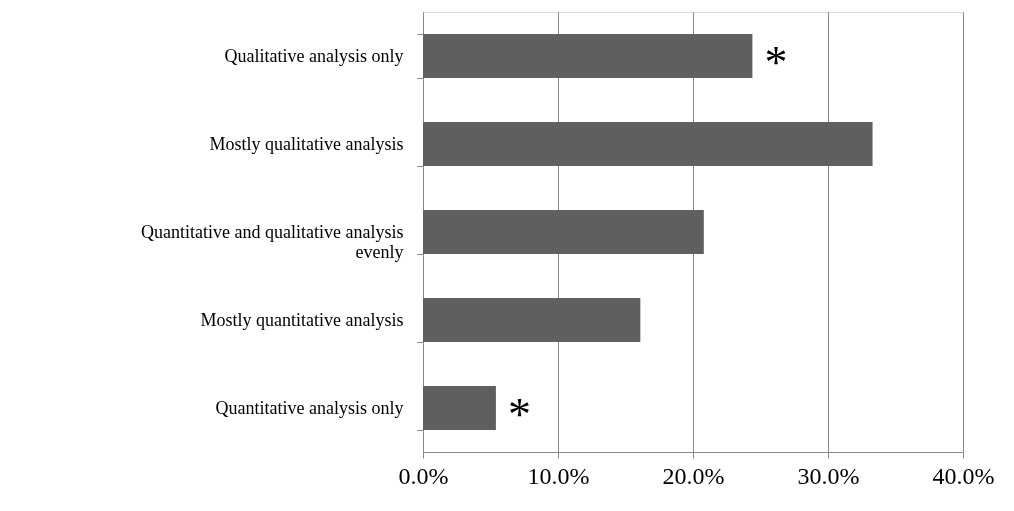 This screenshot has width=1014, height=511. What do you see at coordinates (828, 475) in the screenshot?
I see `x-tick-label: 30.0%` at bounding box center [828, 475].